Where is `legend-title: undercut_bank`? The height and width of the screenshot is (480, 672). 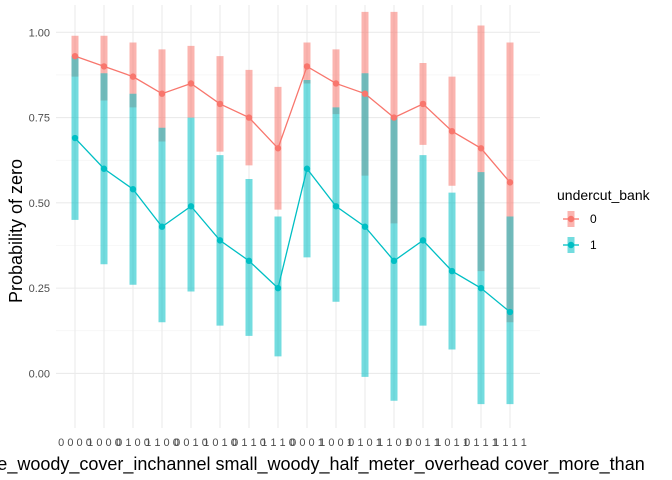
legend-title: undercut_bank is located at coordinates (604, 195).